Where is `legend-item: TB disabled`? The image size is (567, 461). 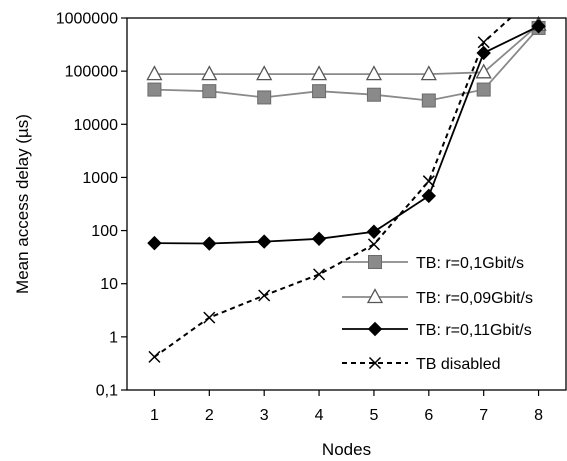
legend-item: TB disabled is located at coordinates (421, 364).